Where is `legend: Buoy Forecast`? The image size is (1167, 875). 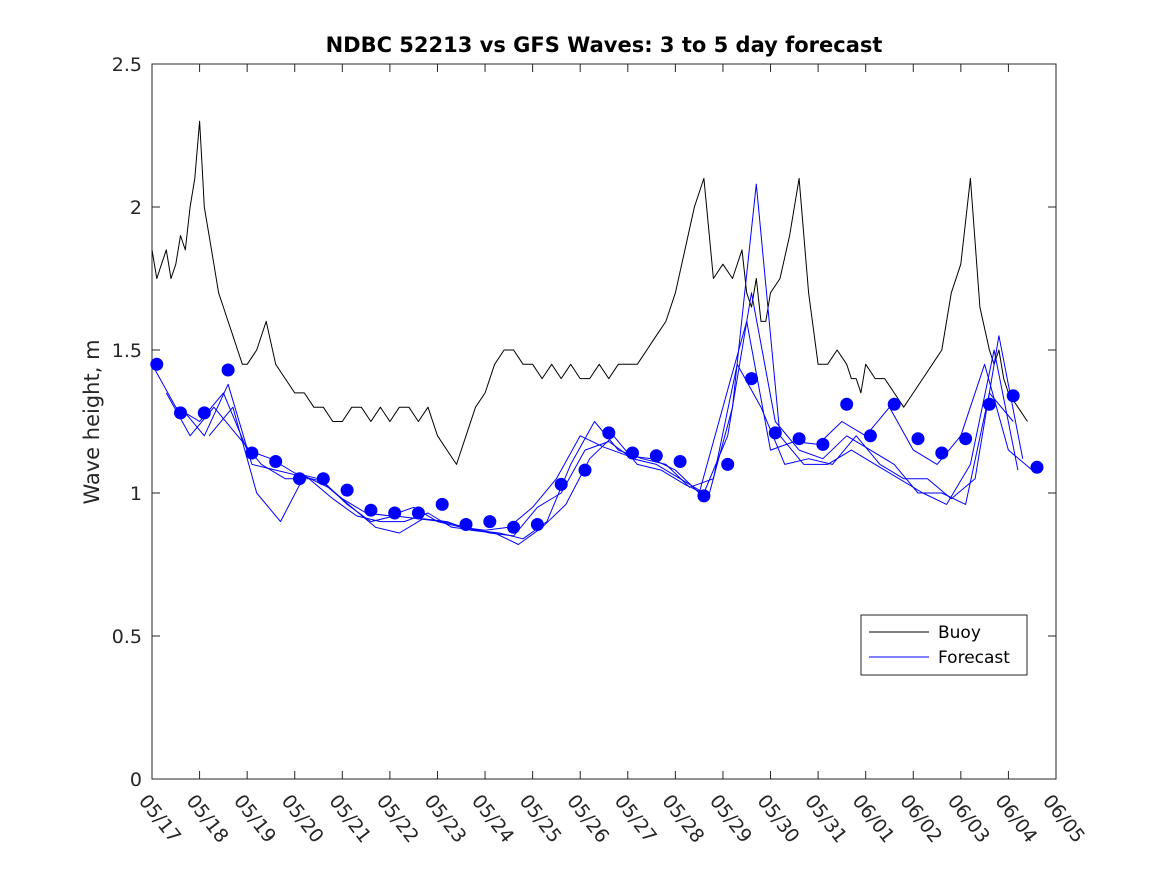 legend: Buoy Forecast is located at coordinates (944, 645).